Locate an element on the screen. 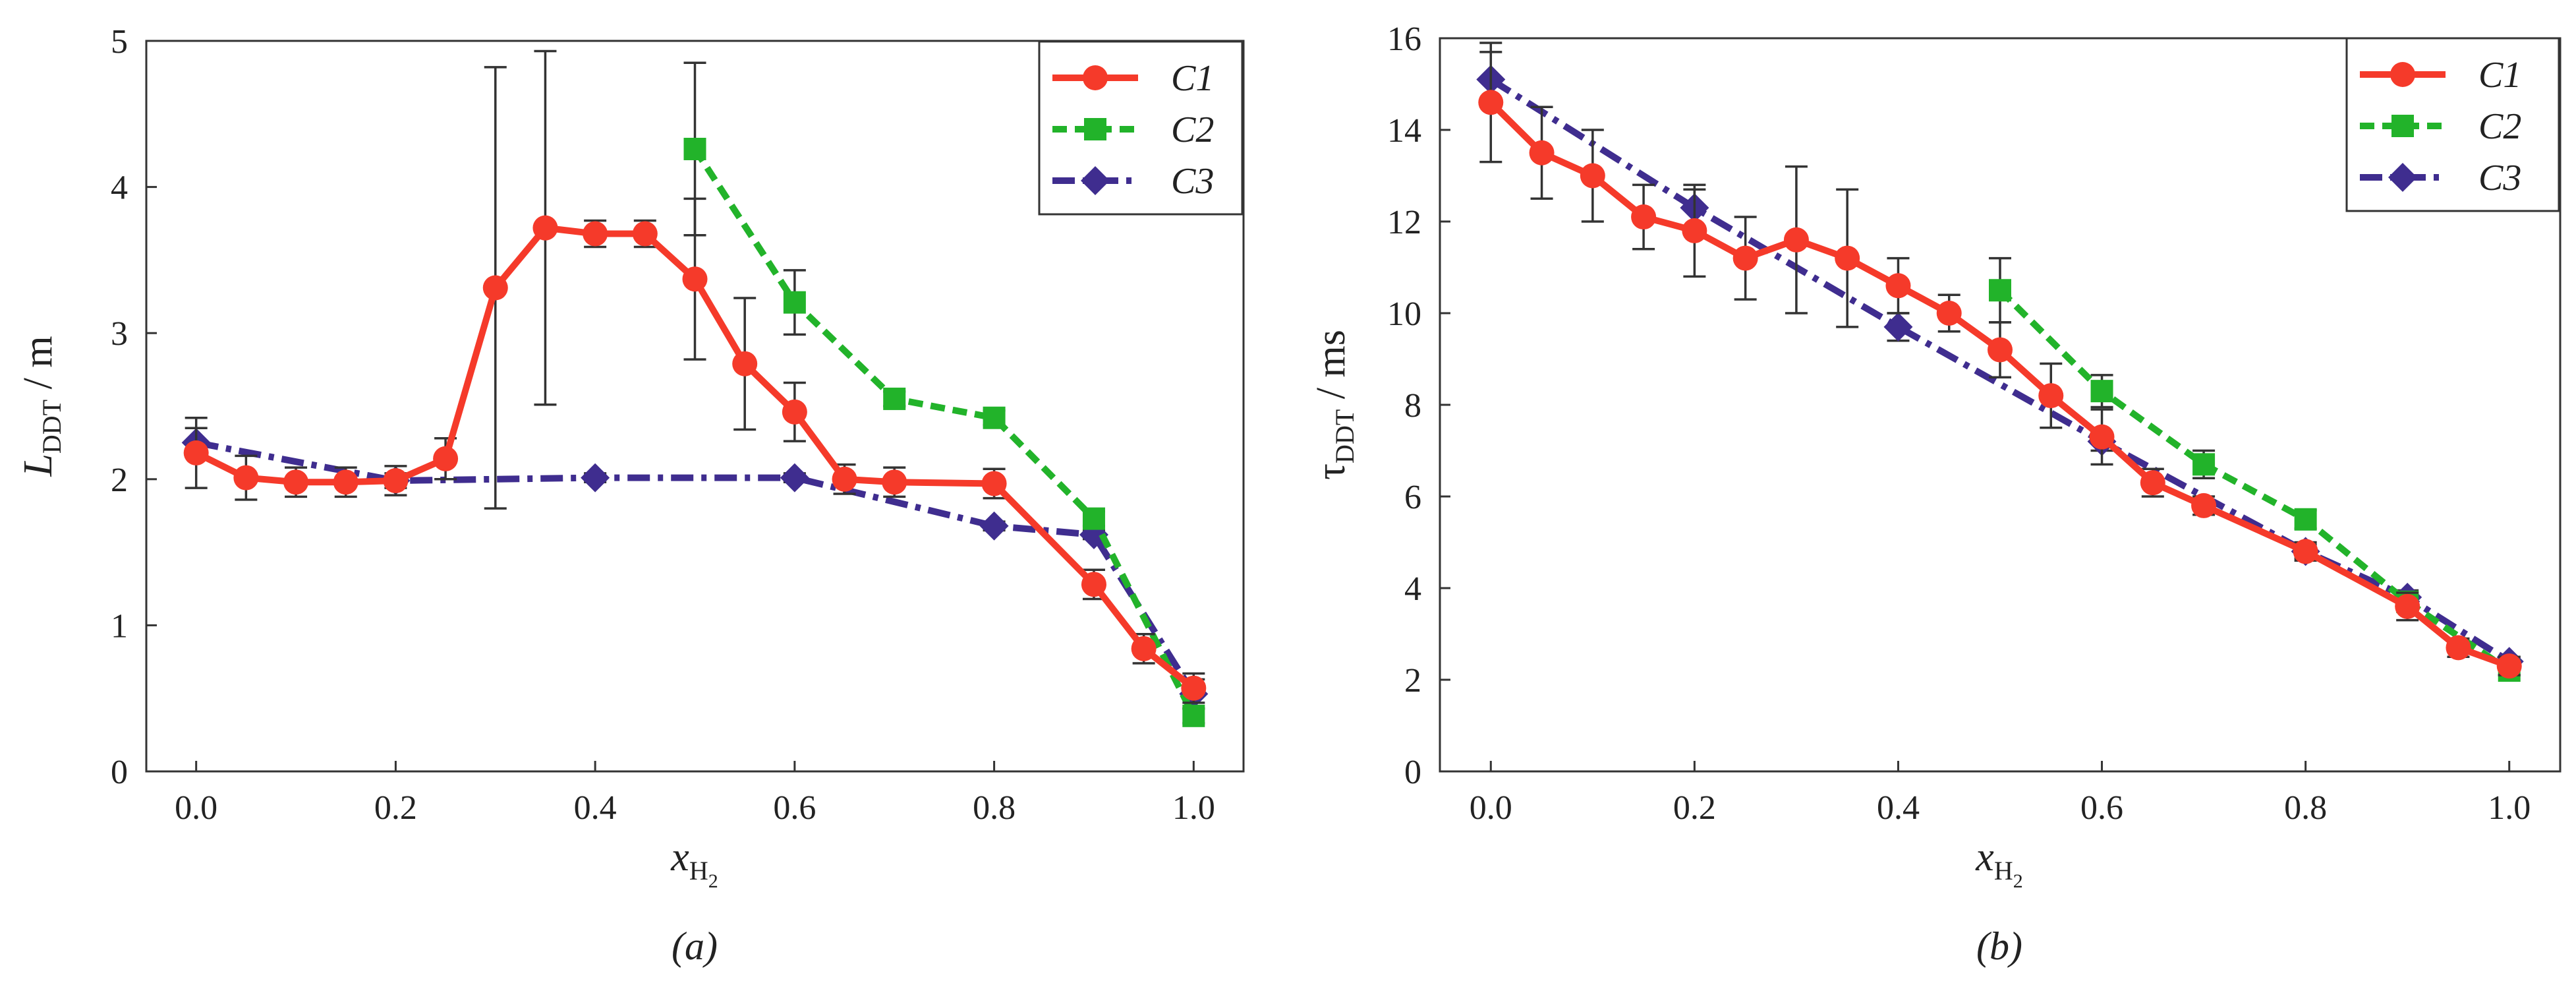 The height and width of the screenshot is (987, 2576). panel-b-legend: C1 C2 C3 is located at coordinates (2452, 125).